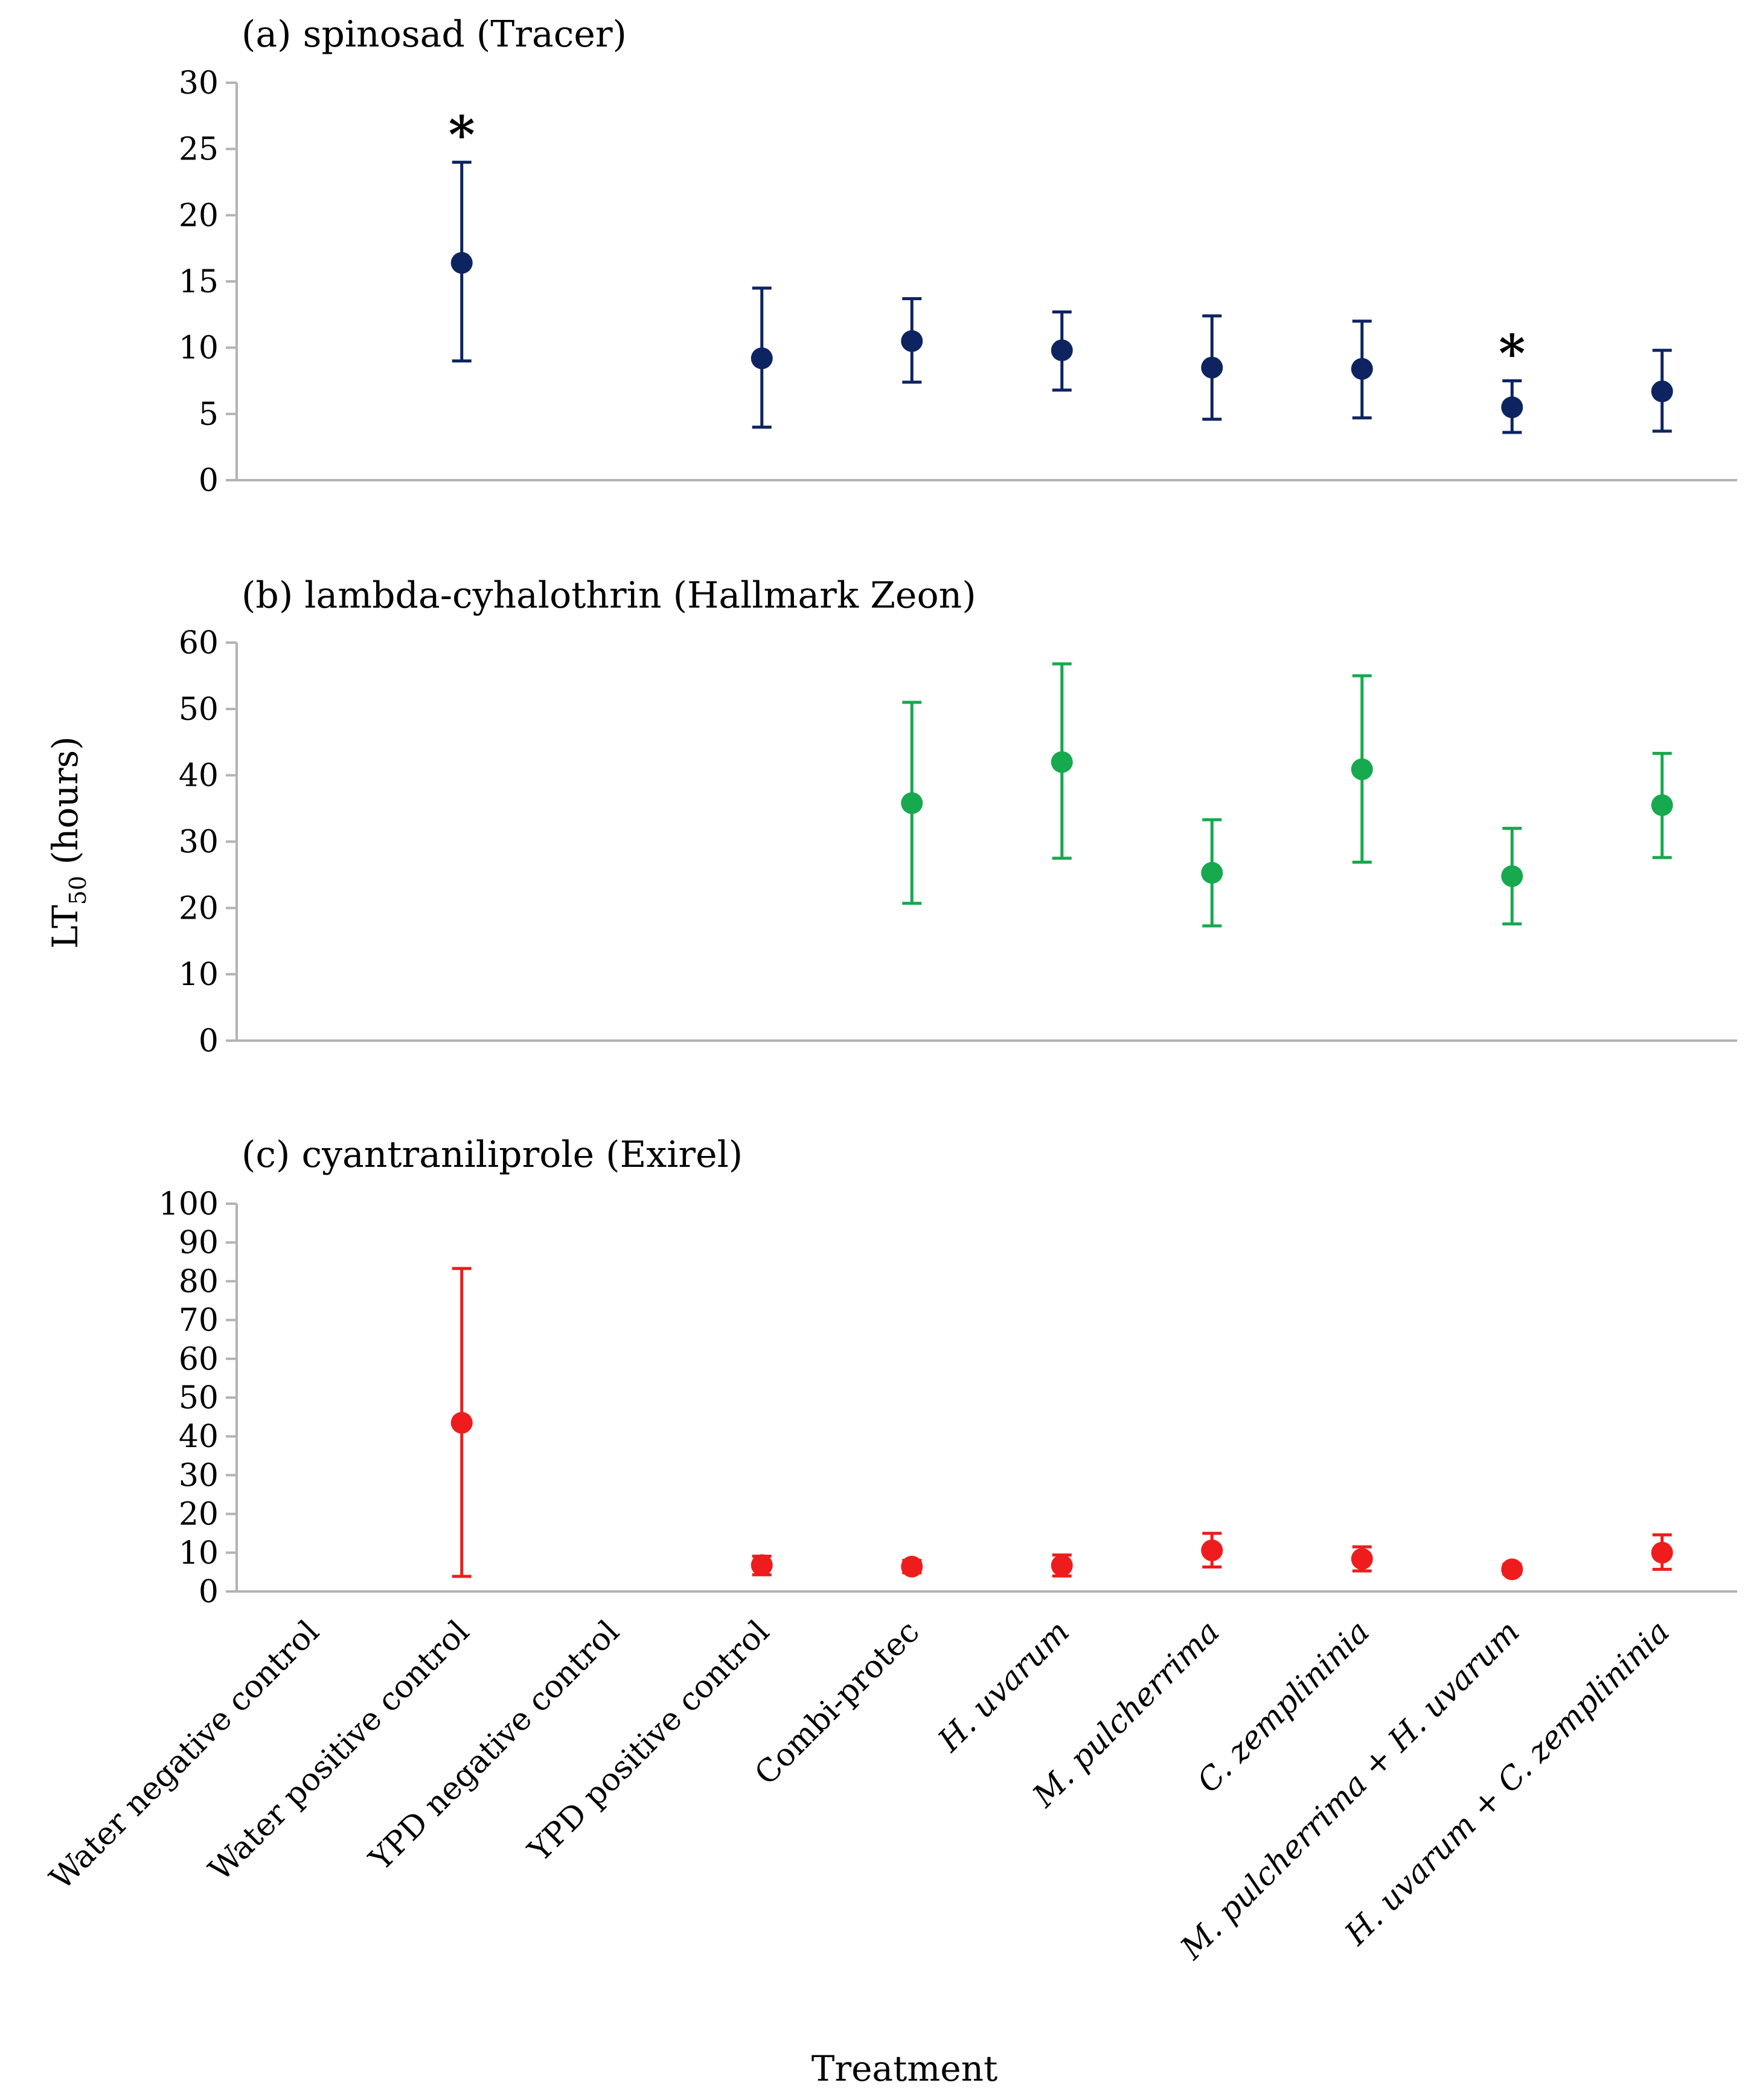  I want to click on y-tick-label: 15, so click(199, 282).